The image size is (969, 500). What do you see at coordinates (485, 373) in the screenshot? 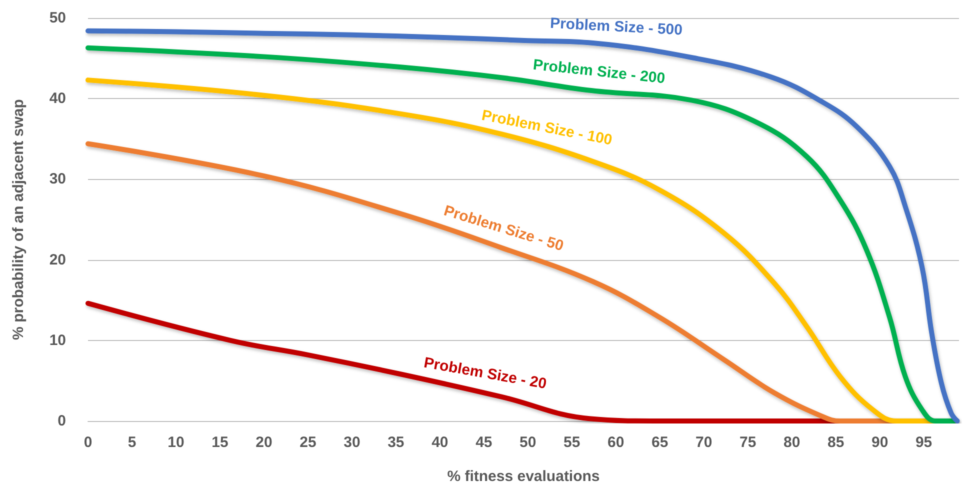
I see `text: Problem Size - 20` at bounding box center [485, 373].